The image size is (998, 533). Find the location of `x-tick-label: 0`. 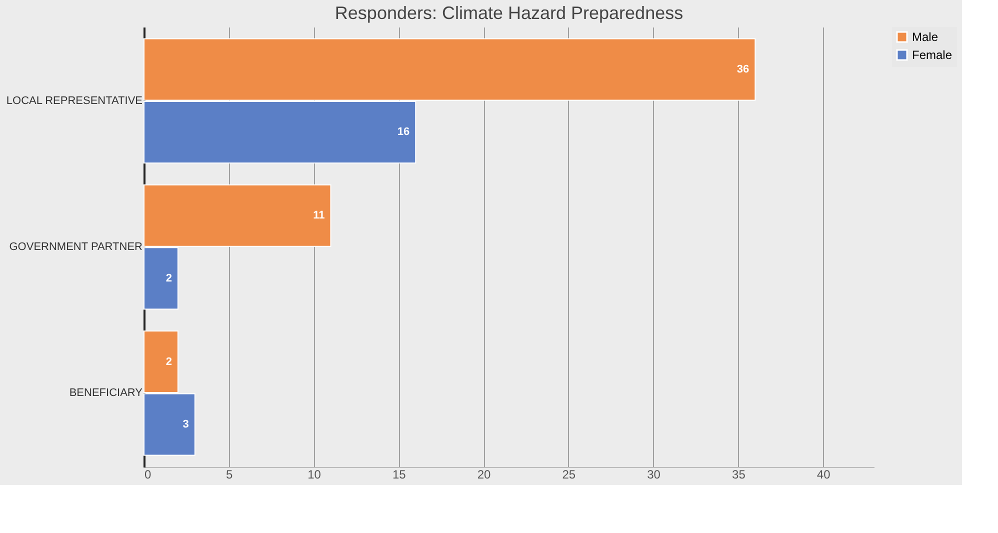

x-tick-label: 0 is located at coordinates (148, 475).